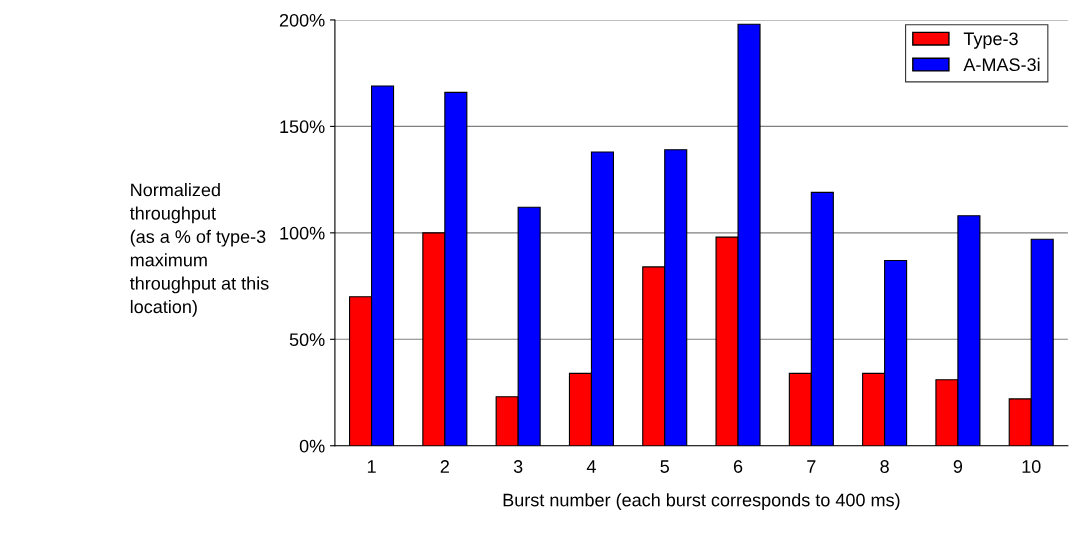 Image resolution: width=1070 pixels, height=539 pixels. What do you see at coordinates (591, 466) in the screenshot?
I see `x-tick-label: 4` at bounding box center [591, 466].